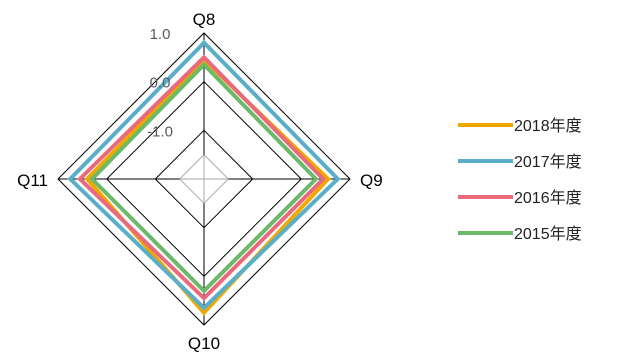 The width and height of the screenshot is (620, 352). I want to click on legend-item: 2016年度, so click(520, 198).